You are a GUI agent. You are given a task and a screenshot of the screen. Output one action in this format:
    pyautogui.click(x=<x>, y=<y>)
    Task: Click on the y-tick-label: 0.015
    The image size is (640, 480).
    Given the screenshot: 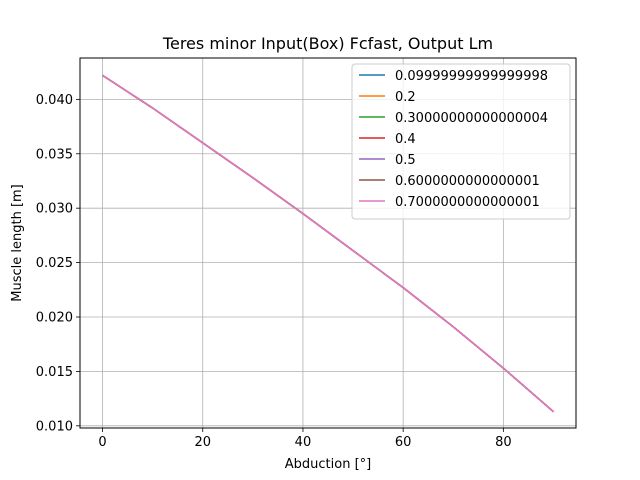 What is the action you would take?
    pyautogui.click(x=54, y=372)
    